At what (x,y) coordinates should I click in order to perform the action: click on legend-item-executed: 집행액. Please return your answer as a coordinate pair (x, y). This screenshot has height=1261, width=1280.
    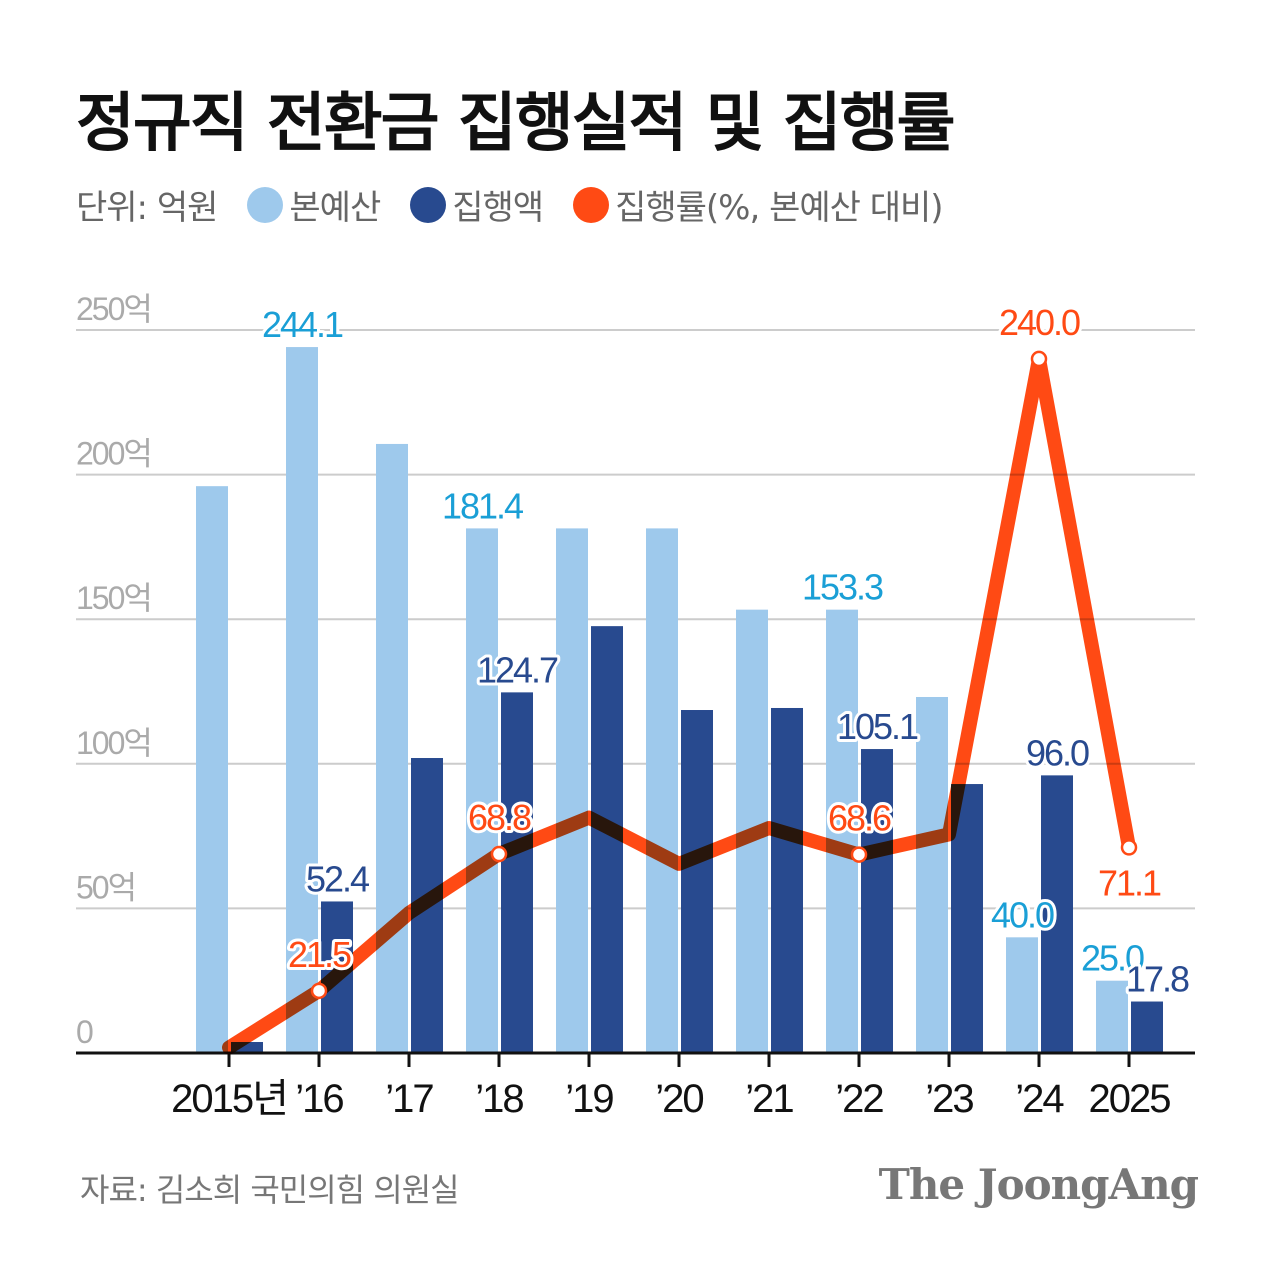
    Looking at the image, I should click on (477, 204).